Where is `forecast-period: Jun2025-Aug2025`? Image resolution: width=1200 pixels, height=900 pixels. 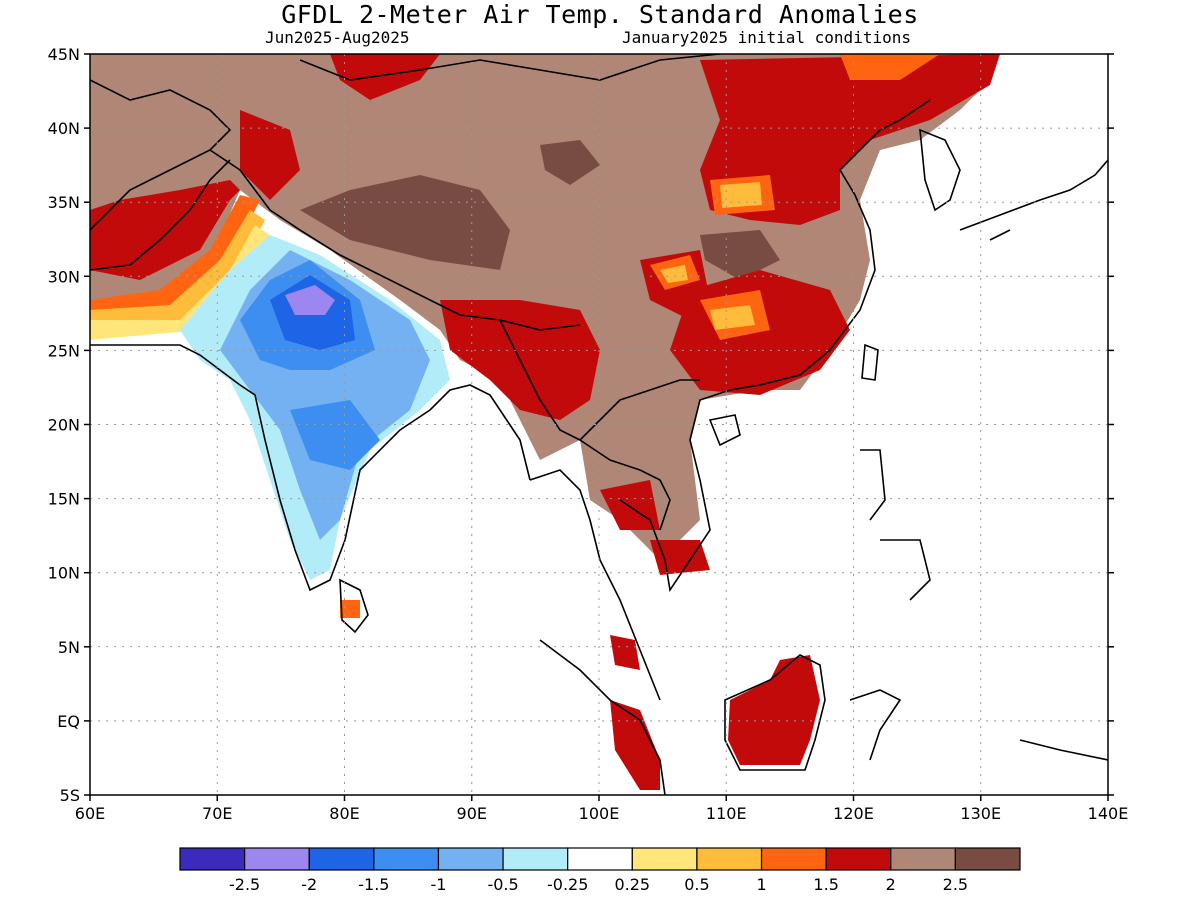 forecast-period: Jun2025-Aug2025 is located at coordinates (337, 37).